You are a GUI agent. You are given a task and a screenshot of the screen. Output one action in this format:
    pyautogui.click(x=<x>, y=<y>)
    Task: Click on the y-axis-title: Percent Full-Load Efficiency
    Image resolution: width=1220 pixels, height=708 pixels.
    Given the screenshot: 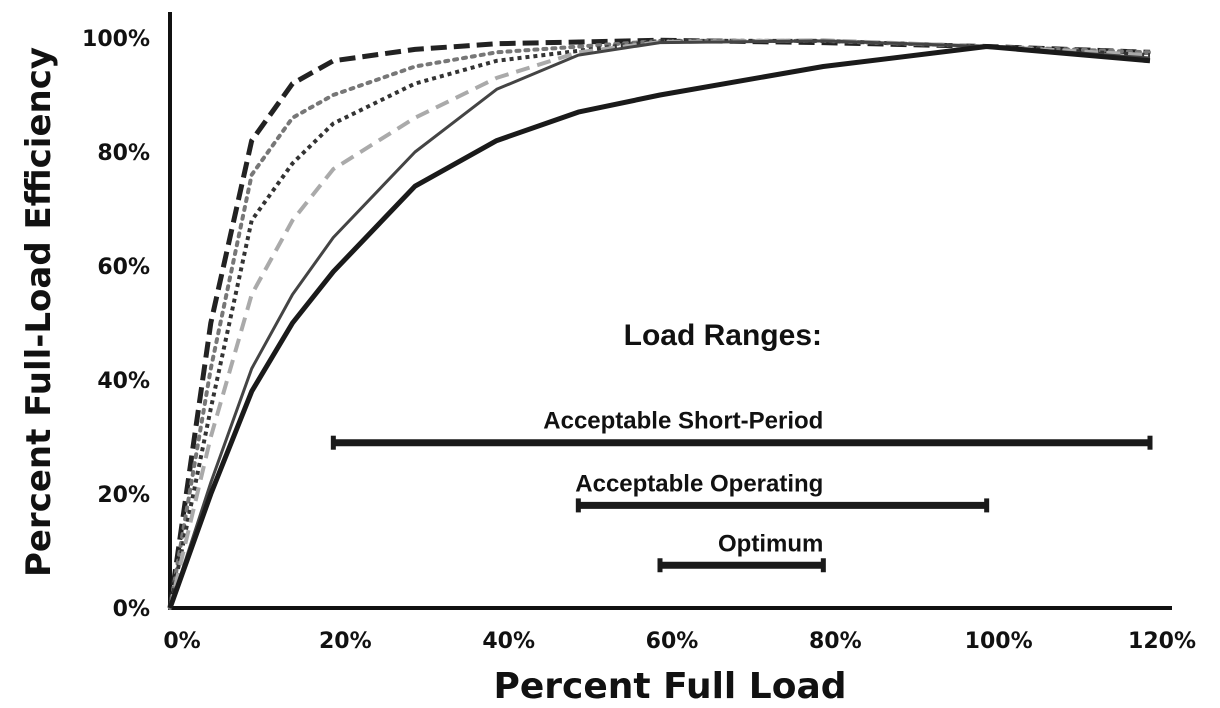 What is the action you would take?
    pyautogui.click(x=39, y=312)
    